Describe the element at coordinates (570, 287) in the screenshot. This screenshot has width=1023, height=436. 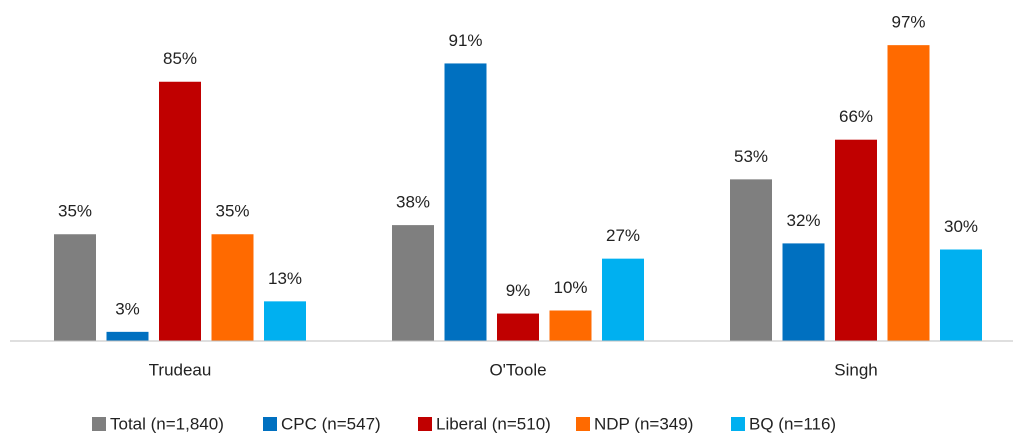
I see `data-label: 10%` at that location.